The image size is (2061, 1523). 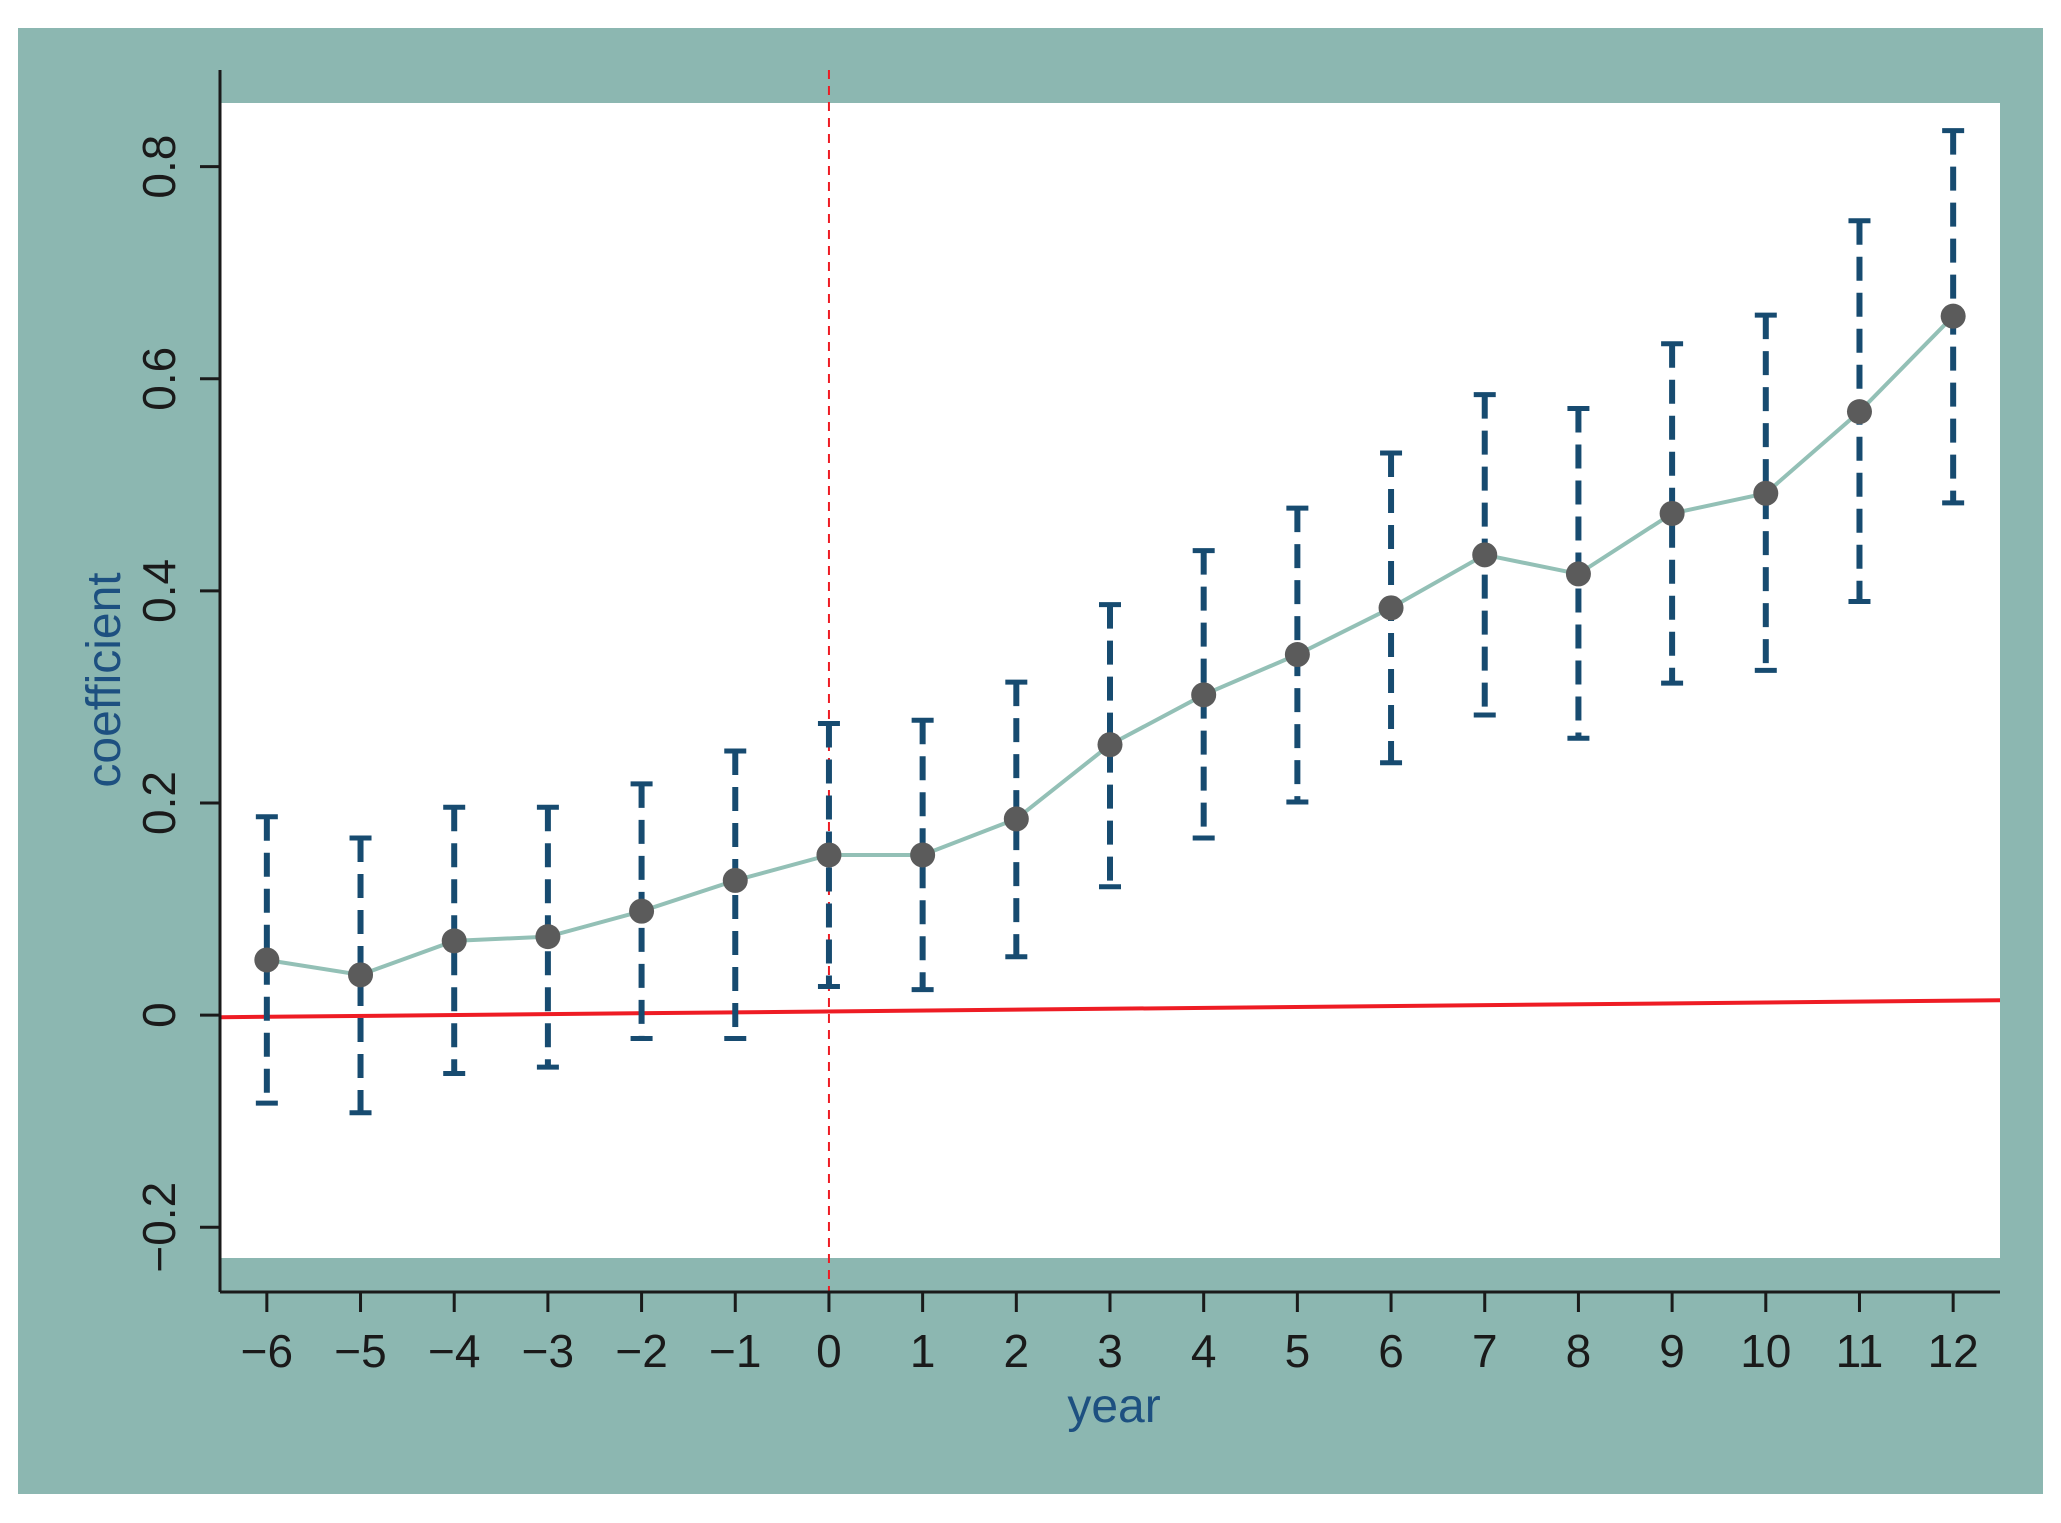 What do you see at coordinates (1017, 1351) in the screenshot?
I see `x-tick-label: 2` at bounding box center [1017, 1351].